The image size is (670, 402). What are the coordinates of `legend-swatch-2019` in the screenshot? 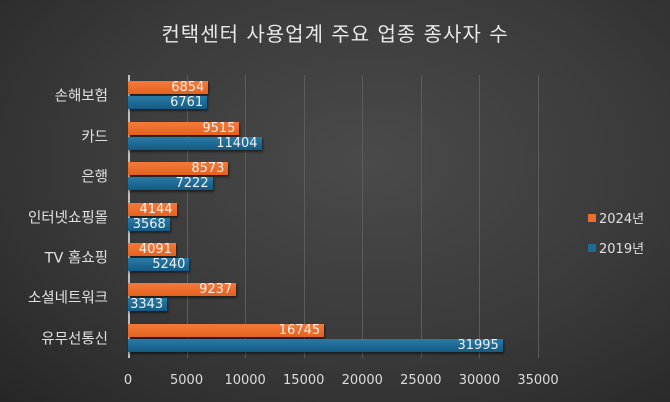 It's located at (592, 247).